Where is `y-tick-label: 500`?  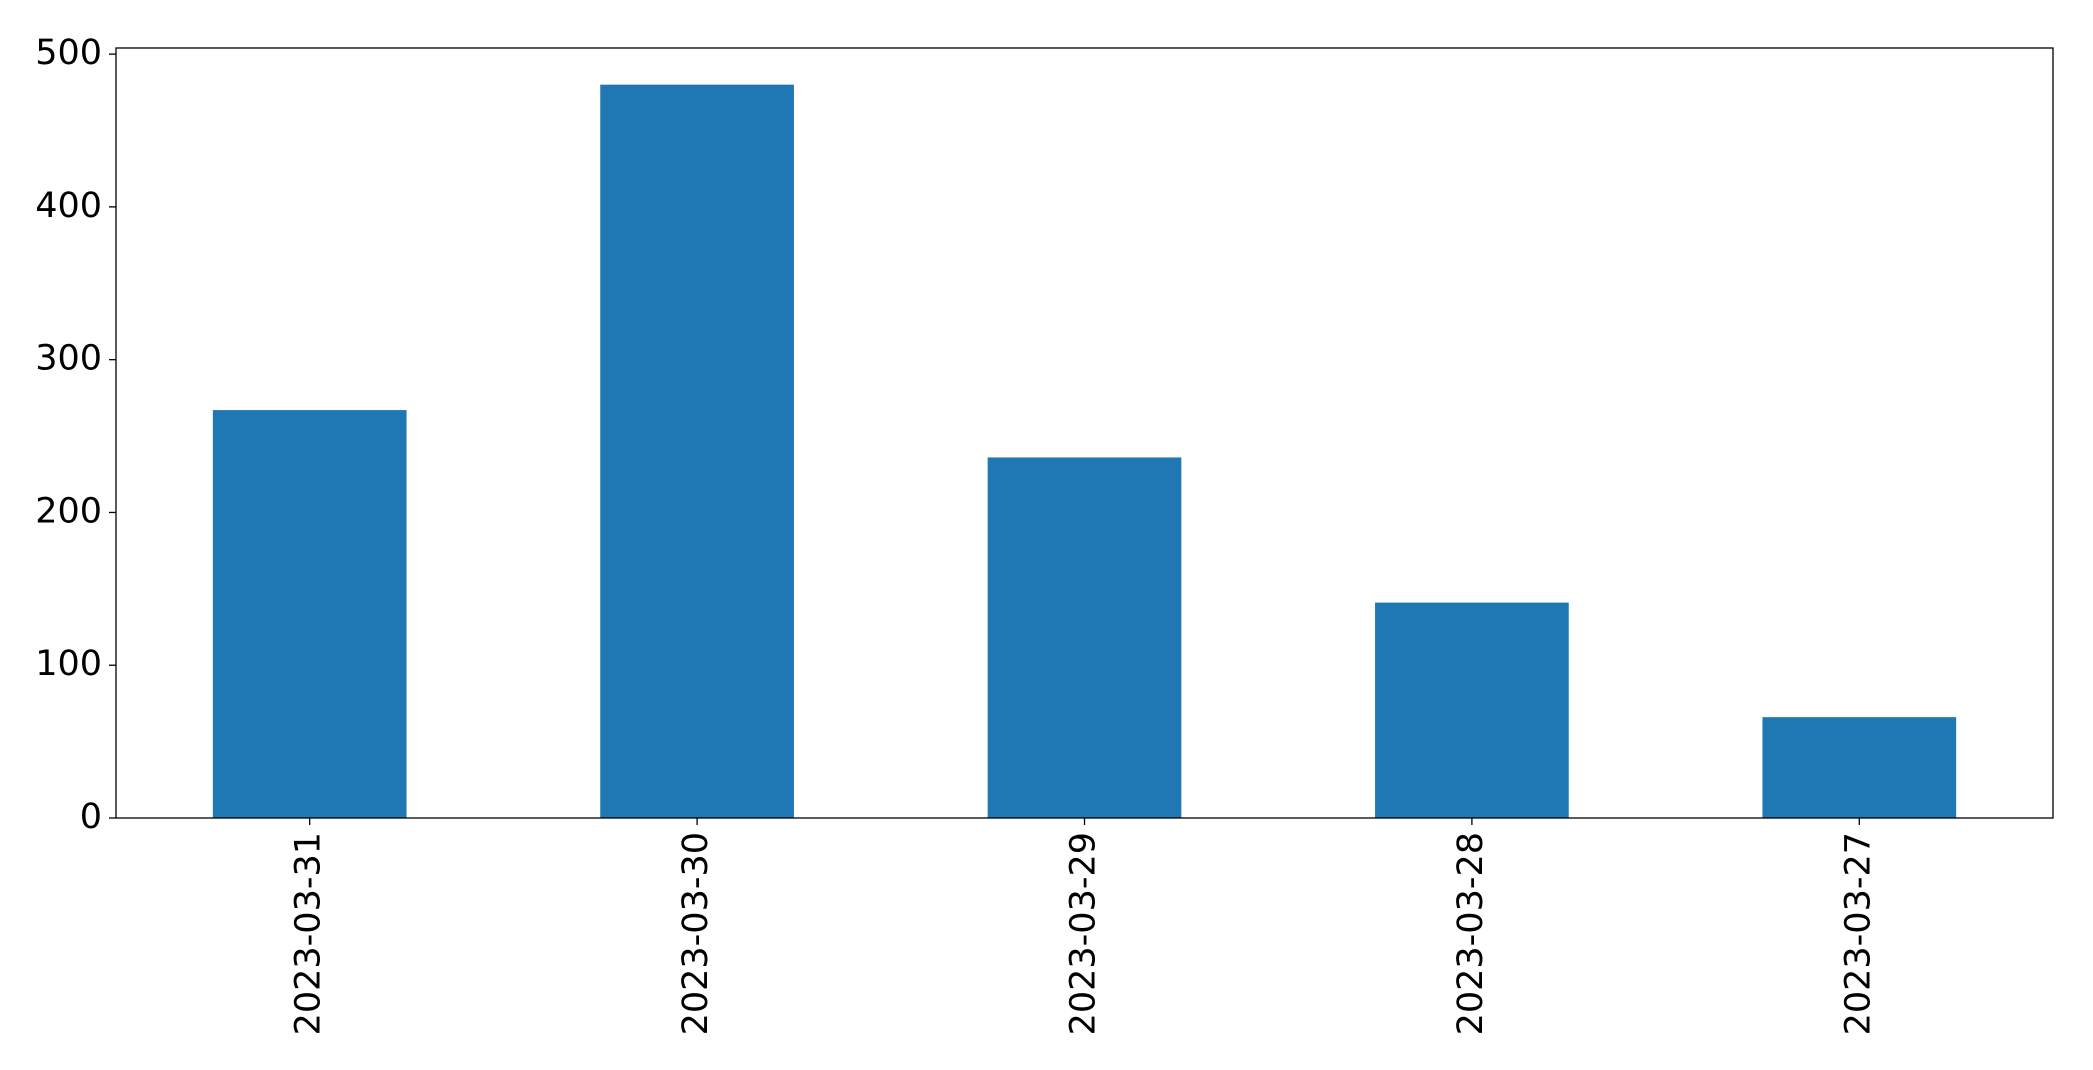 y-tick-label: 500 is located at coordinates (68, 53).